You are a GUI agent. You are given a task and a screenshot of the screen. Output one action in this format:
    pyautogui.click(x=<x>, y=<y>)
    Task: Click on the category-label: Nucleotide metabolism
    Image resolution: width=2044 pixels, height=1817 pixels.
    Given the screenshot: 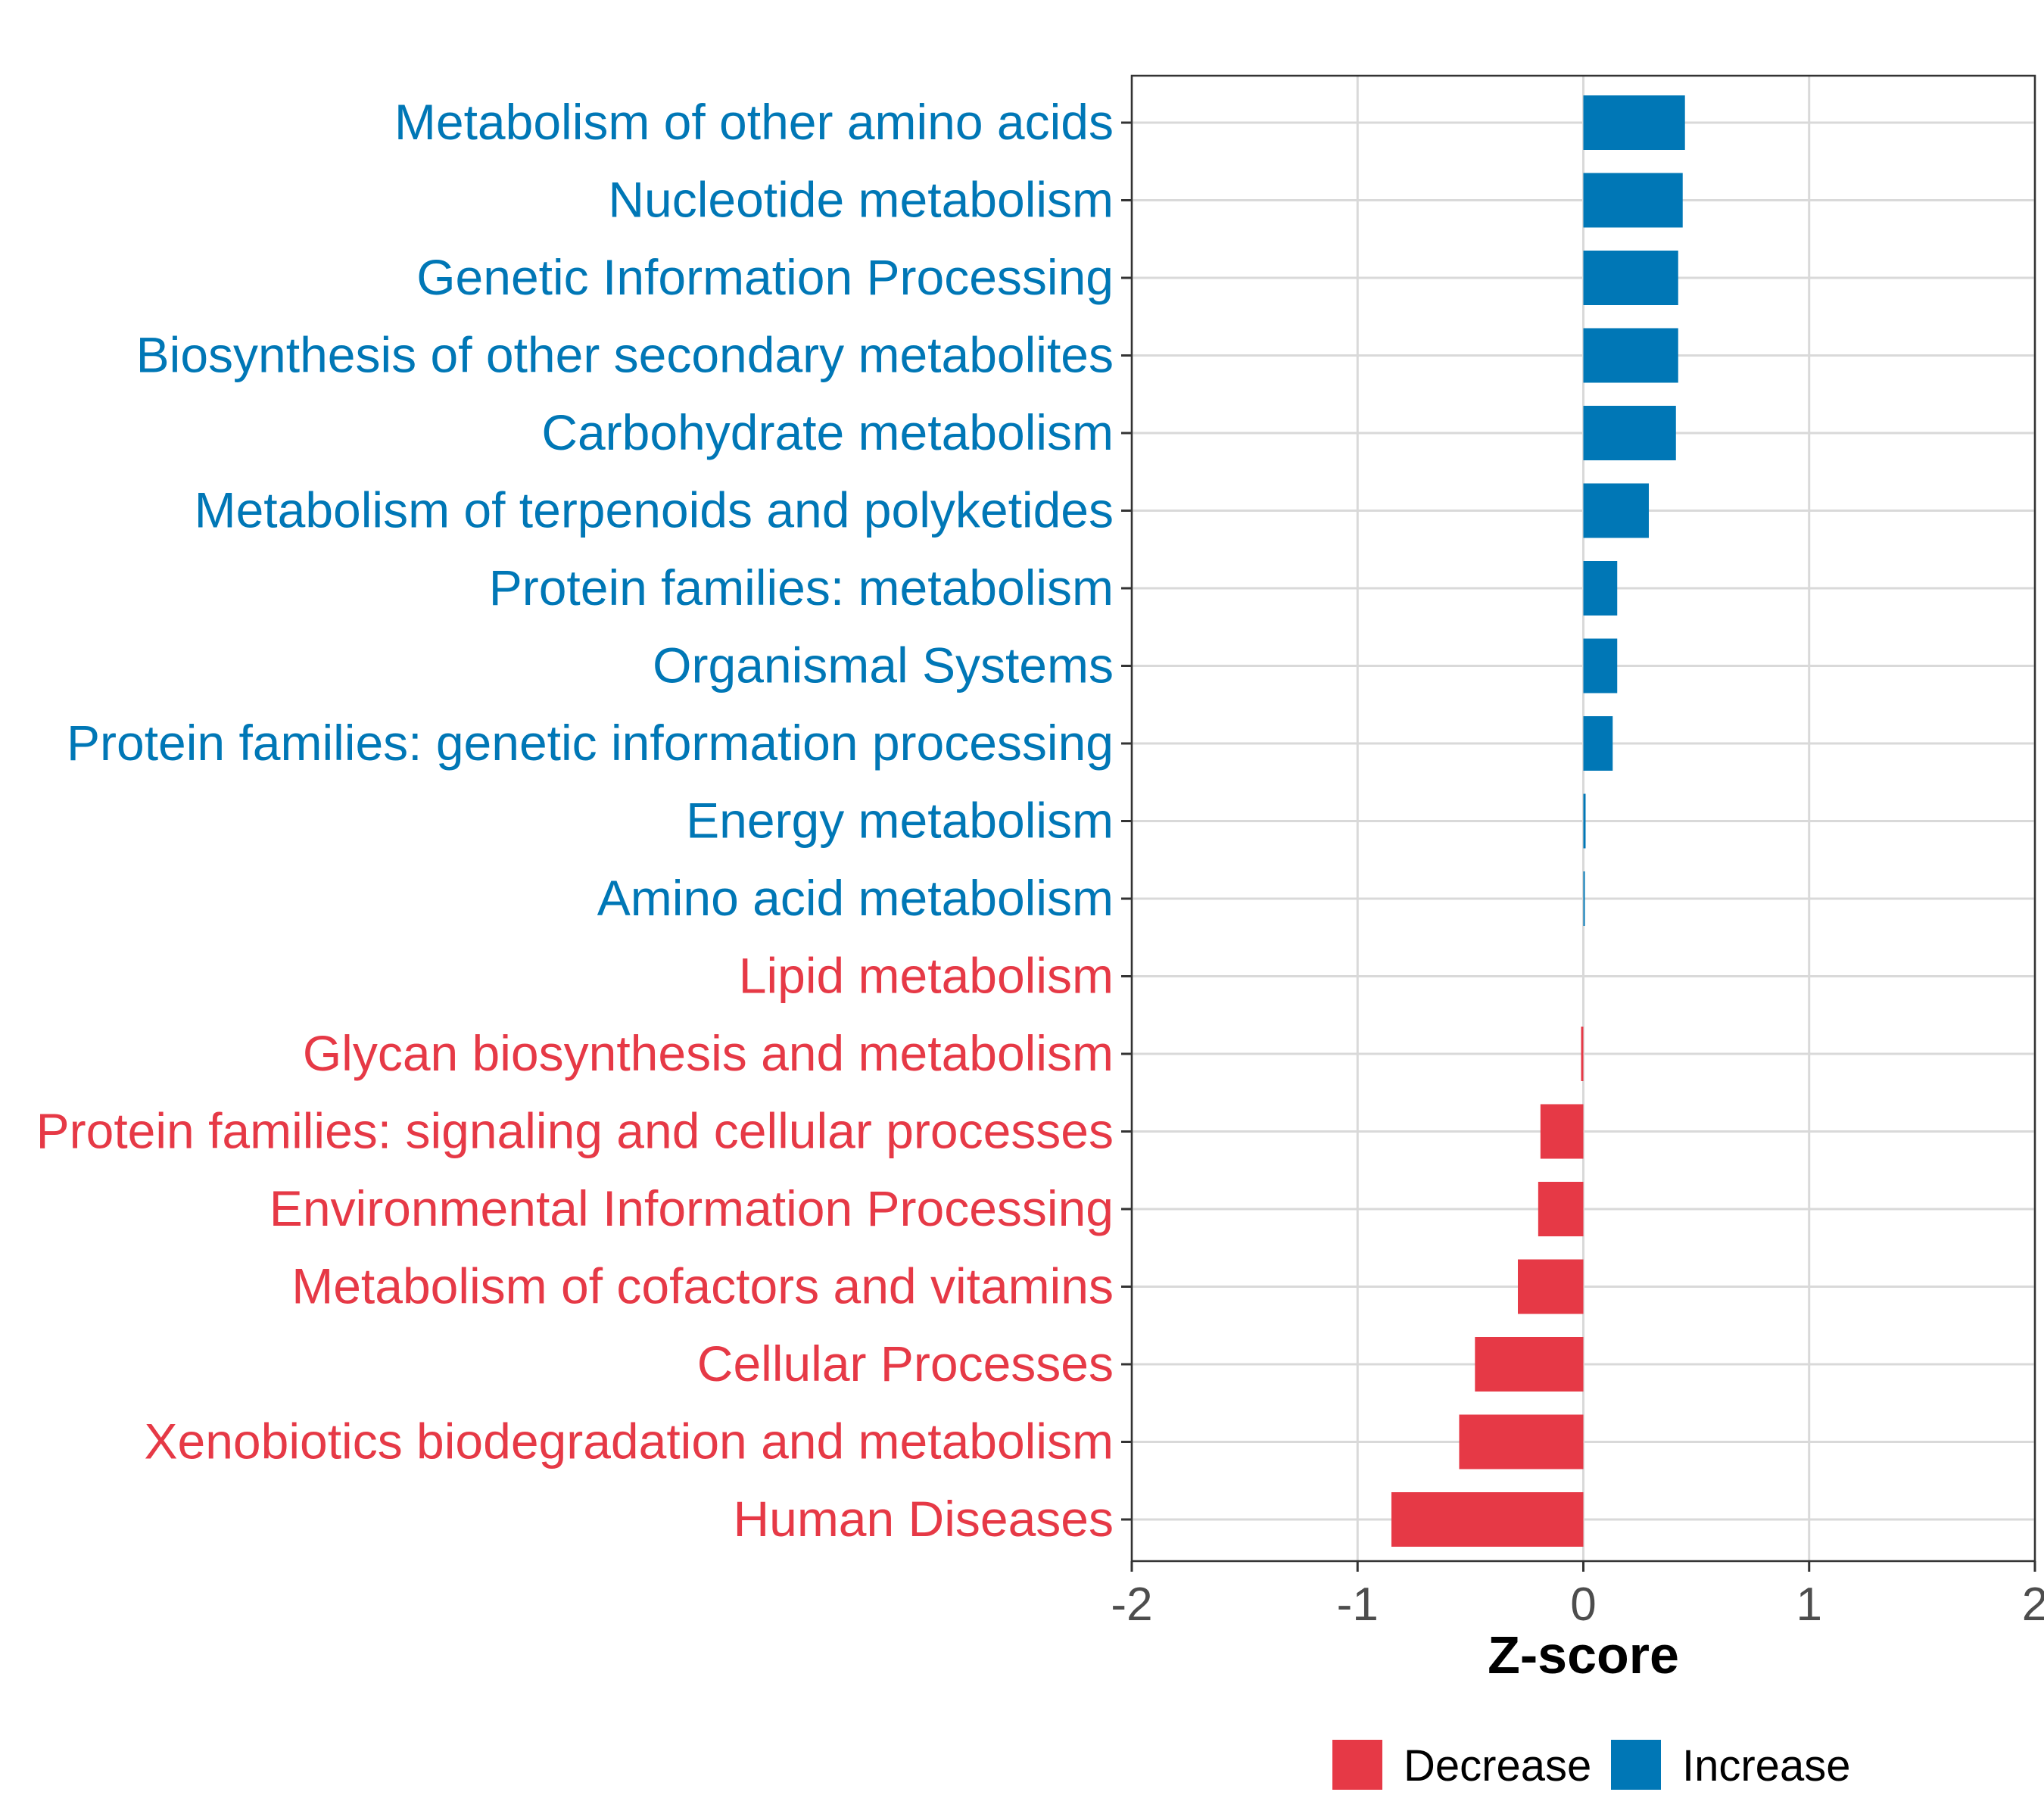 What is the action you would take?
    pyautogui.click(x=861, y=200)
    